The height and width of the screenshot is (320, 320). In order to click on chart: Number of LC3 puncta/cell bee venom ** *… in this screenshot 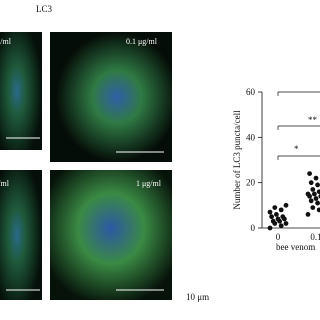, I will do `click(276, 169)`.